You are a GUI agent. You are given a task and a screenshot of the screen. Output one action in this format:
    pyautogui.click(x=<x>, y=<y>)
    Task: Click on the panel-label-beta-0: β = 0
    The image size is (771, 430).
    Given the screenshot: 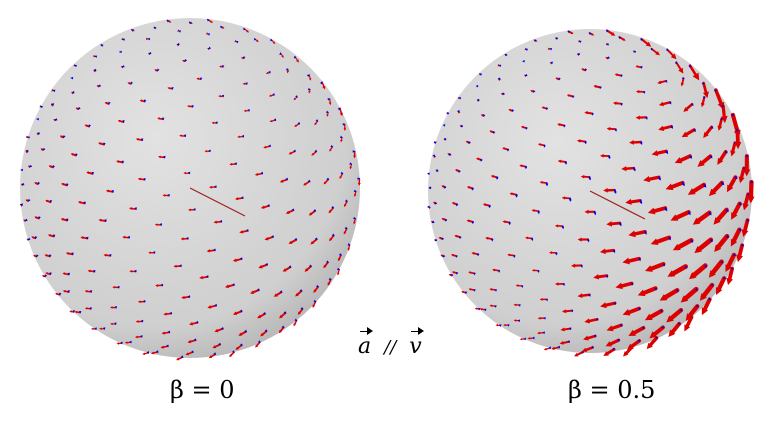 What is the action you would take?
    pyautogui.click(x=202, y=390)
    